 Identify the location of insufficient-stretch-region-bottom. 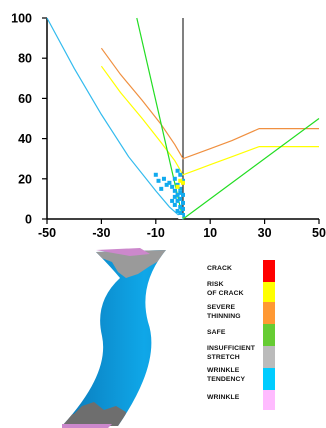
(94, 414).